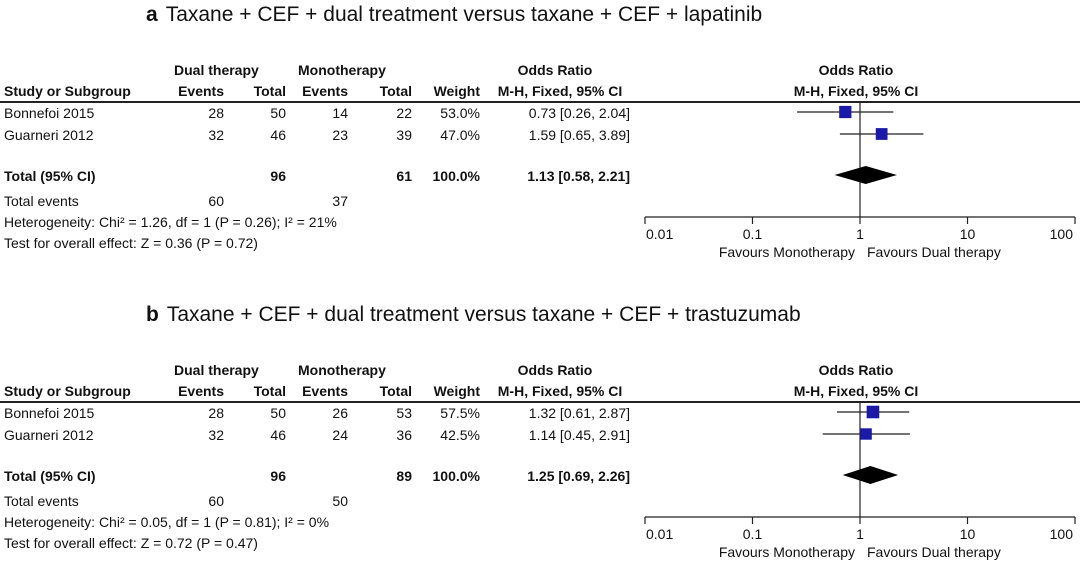  I want to click on total-2: 89, so click(404, 476).